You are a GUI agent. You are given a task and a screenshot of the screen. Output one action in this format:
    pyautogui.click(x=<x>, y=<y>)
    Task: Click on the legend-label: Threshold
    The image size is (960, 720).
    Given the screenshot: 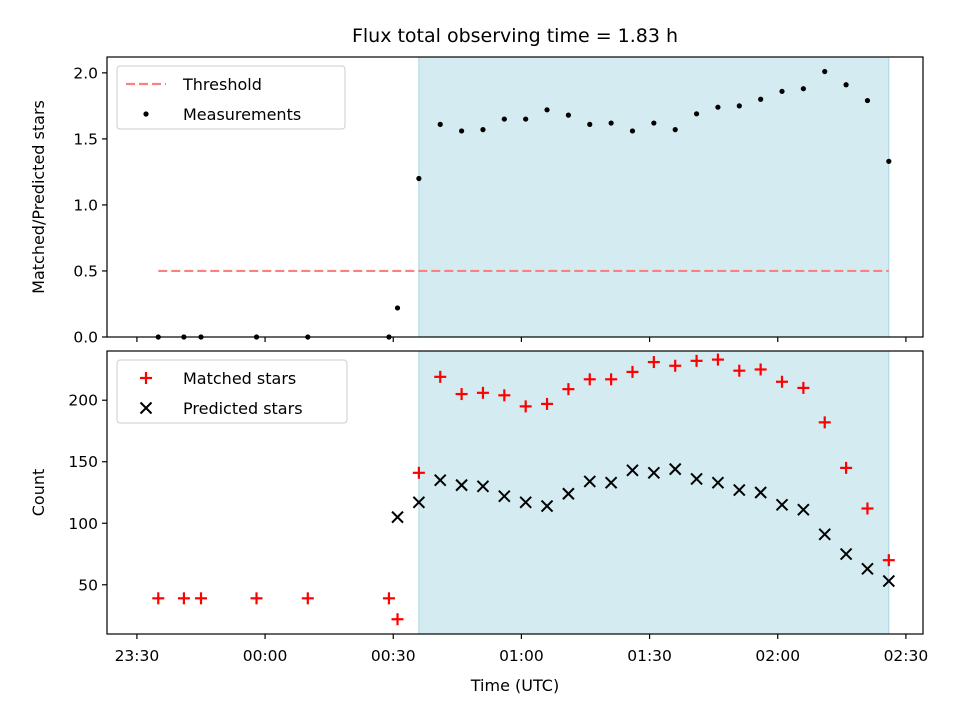 What is the action you would take?
    pyautogui.click(x=222, y=84)
    